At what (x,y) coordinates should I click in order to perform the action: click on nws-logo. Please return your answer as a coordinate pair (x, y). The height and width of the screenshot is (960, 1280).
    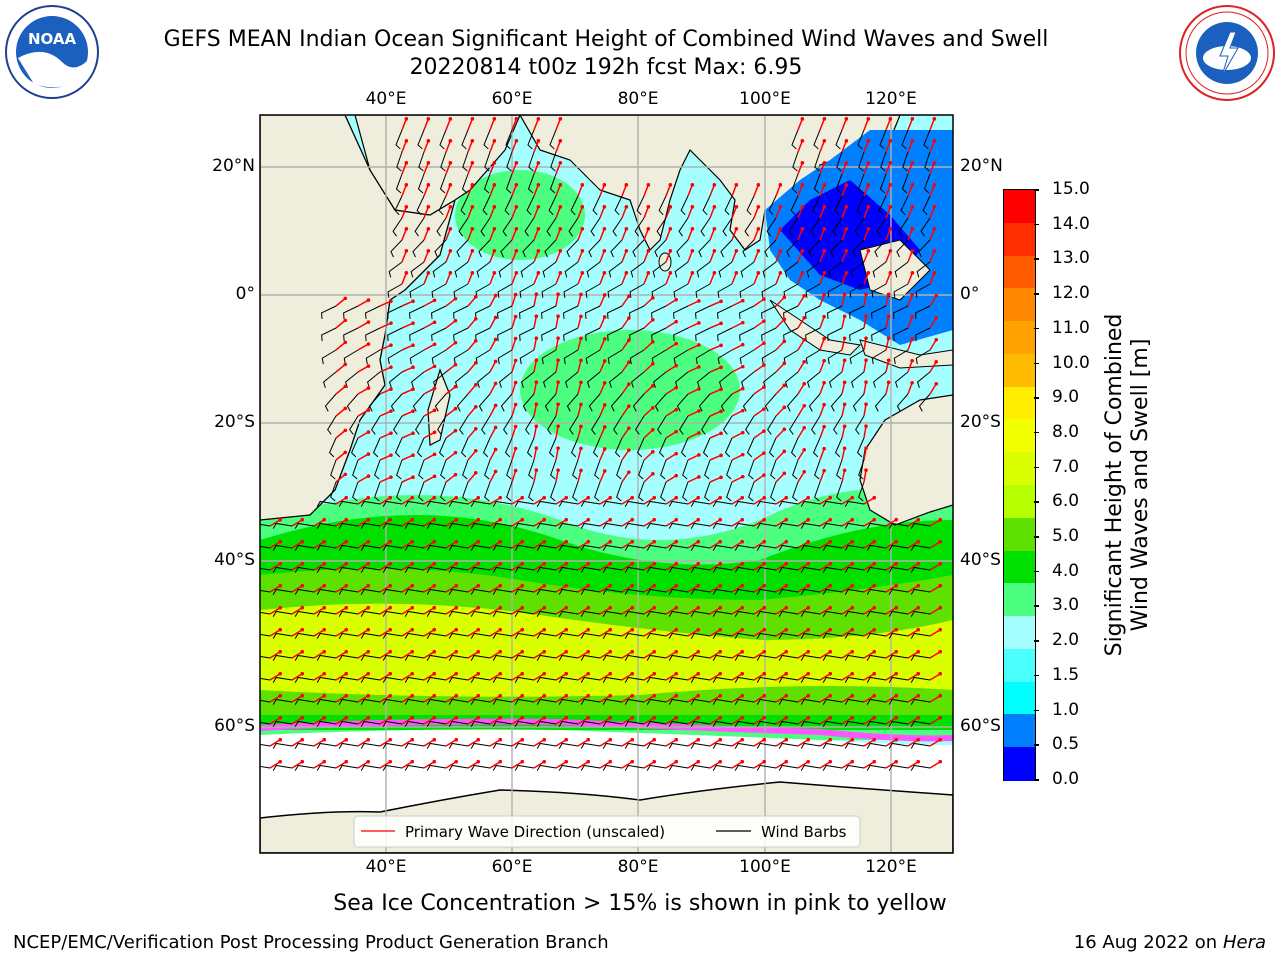
    Looking at the image, I should click on (1227, 53).